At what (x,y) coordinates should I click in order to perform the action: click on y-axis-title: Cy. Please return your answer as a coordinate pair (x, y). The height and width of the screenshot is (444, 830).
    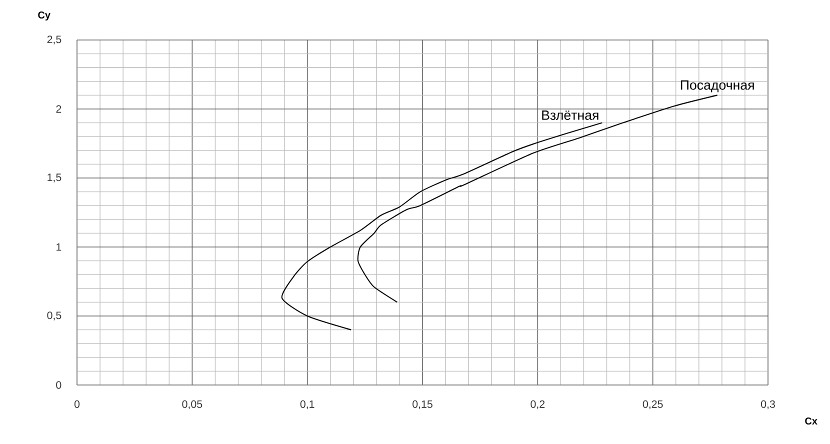
    Looking at the image, I should click on (44, 16).